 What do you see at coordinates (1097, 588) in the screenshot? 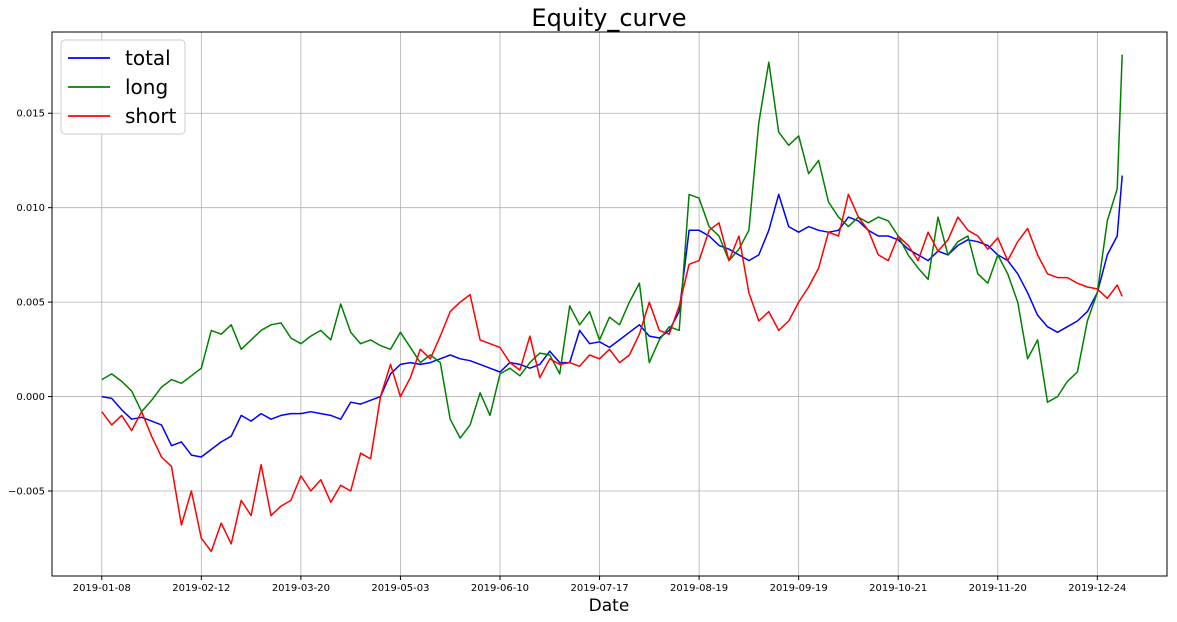
I see `x-tick-label: 2019-12-24` at bounding box center [1097, 588].